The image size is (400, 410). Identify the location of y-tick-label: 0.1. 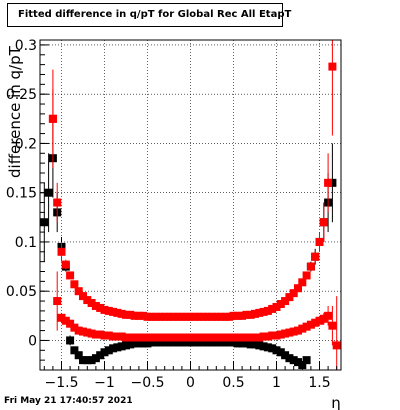
(26, 243).